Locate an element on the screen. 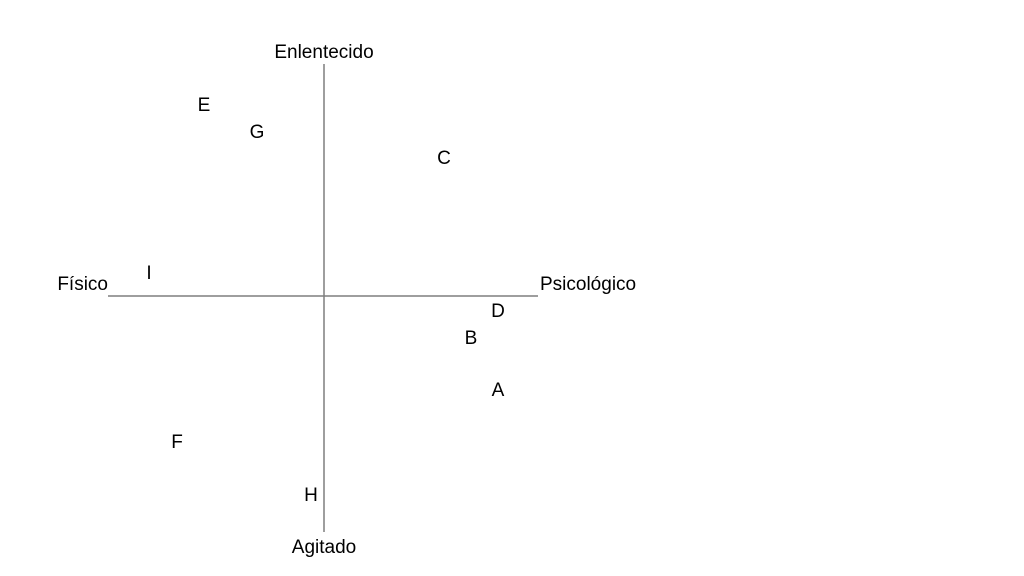 The height and width of the screenshot is (576, 1024). axis-label-left: Físico is located at coordinates (82, 284).